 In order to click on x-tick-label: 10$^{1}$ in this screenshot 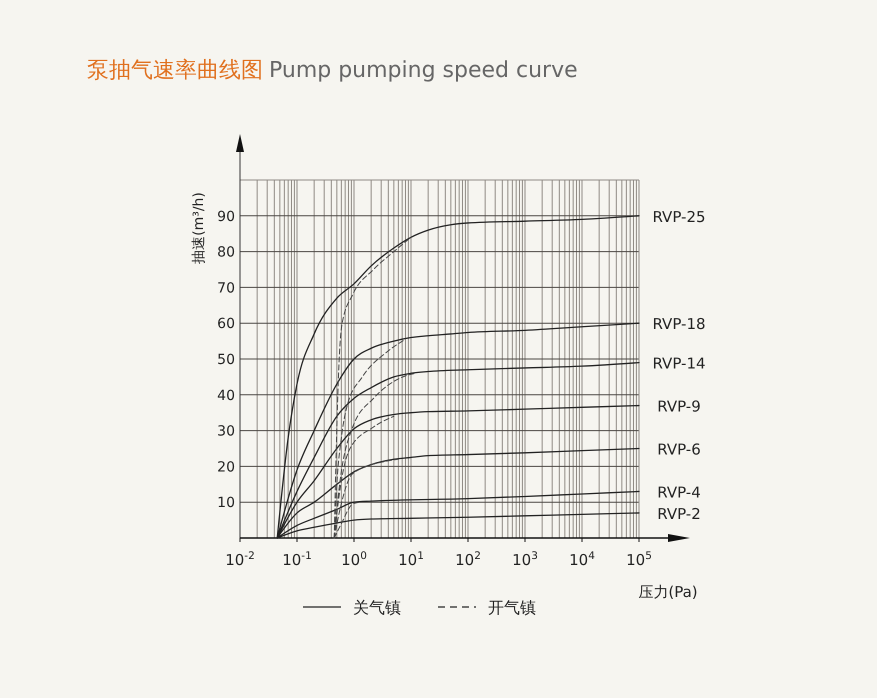, I will do `click(411, 559)`.